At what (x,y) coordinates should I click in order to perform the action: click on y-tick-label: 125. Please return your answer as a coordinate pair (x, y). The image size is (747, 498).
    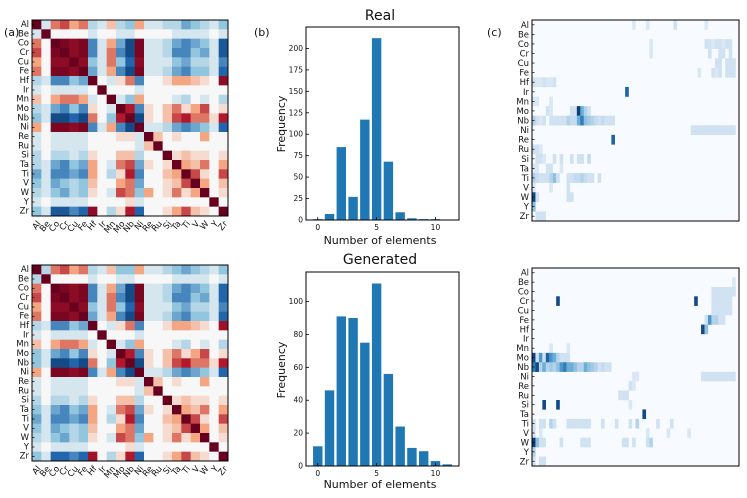
    Looking at the image, I should click on (296, 112).